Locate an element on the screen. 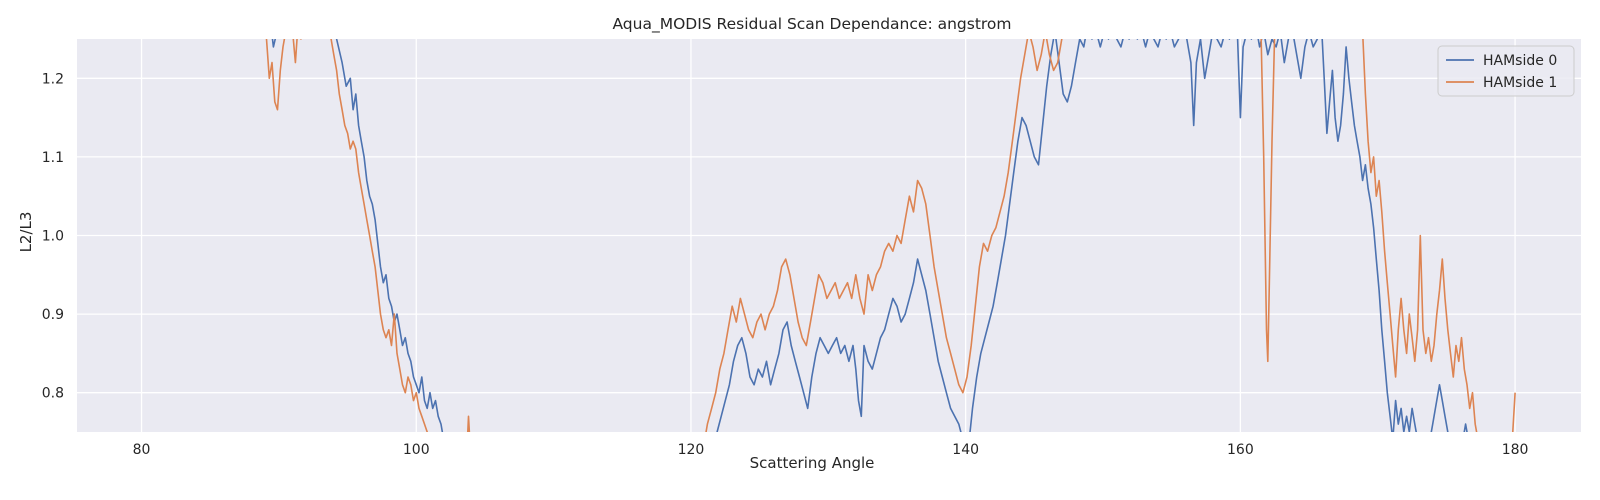 This screenshot has width=1600, height=500. x-tick-labels: 80 100 120 140 160 180 is located at coordinates (831, 450).